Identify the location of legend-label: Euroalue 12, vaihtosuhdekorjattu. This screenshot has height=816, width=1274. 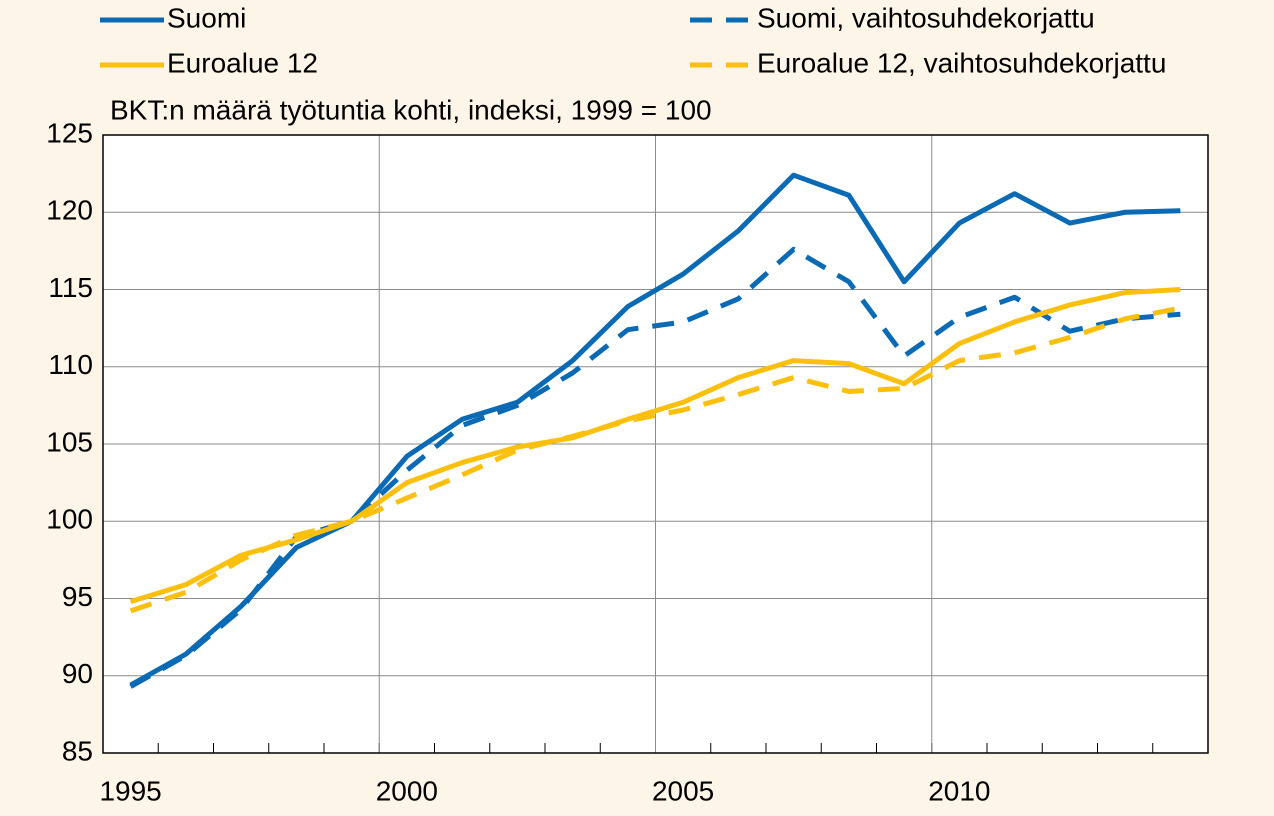
(961, 62).